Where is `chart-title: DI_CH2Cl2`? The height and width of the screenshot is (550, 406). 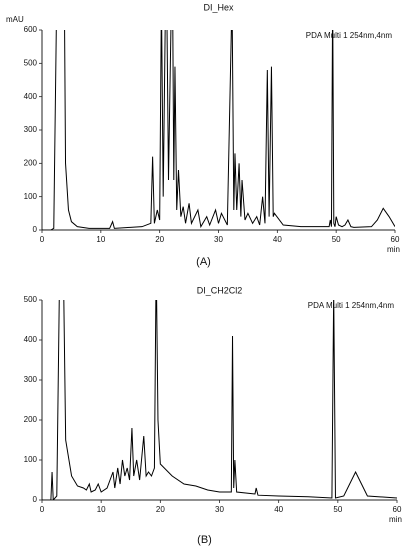 chart-title: DI_CH2Cl2 is located at coordinates (220, 290).